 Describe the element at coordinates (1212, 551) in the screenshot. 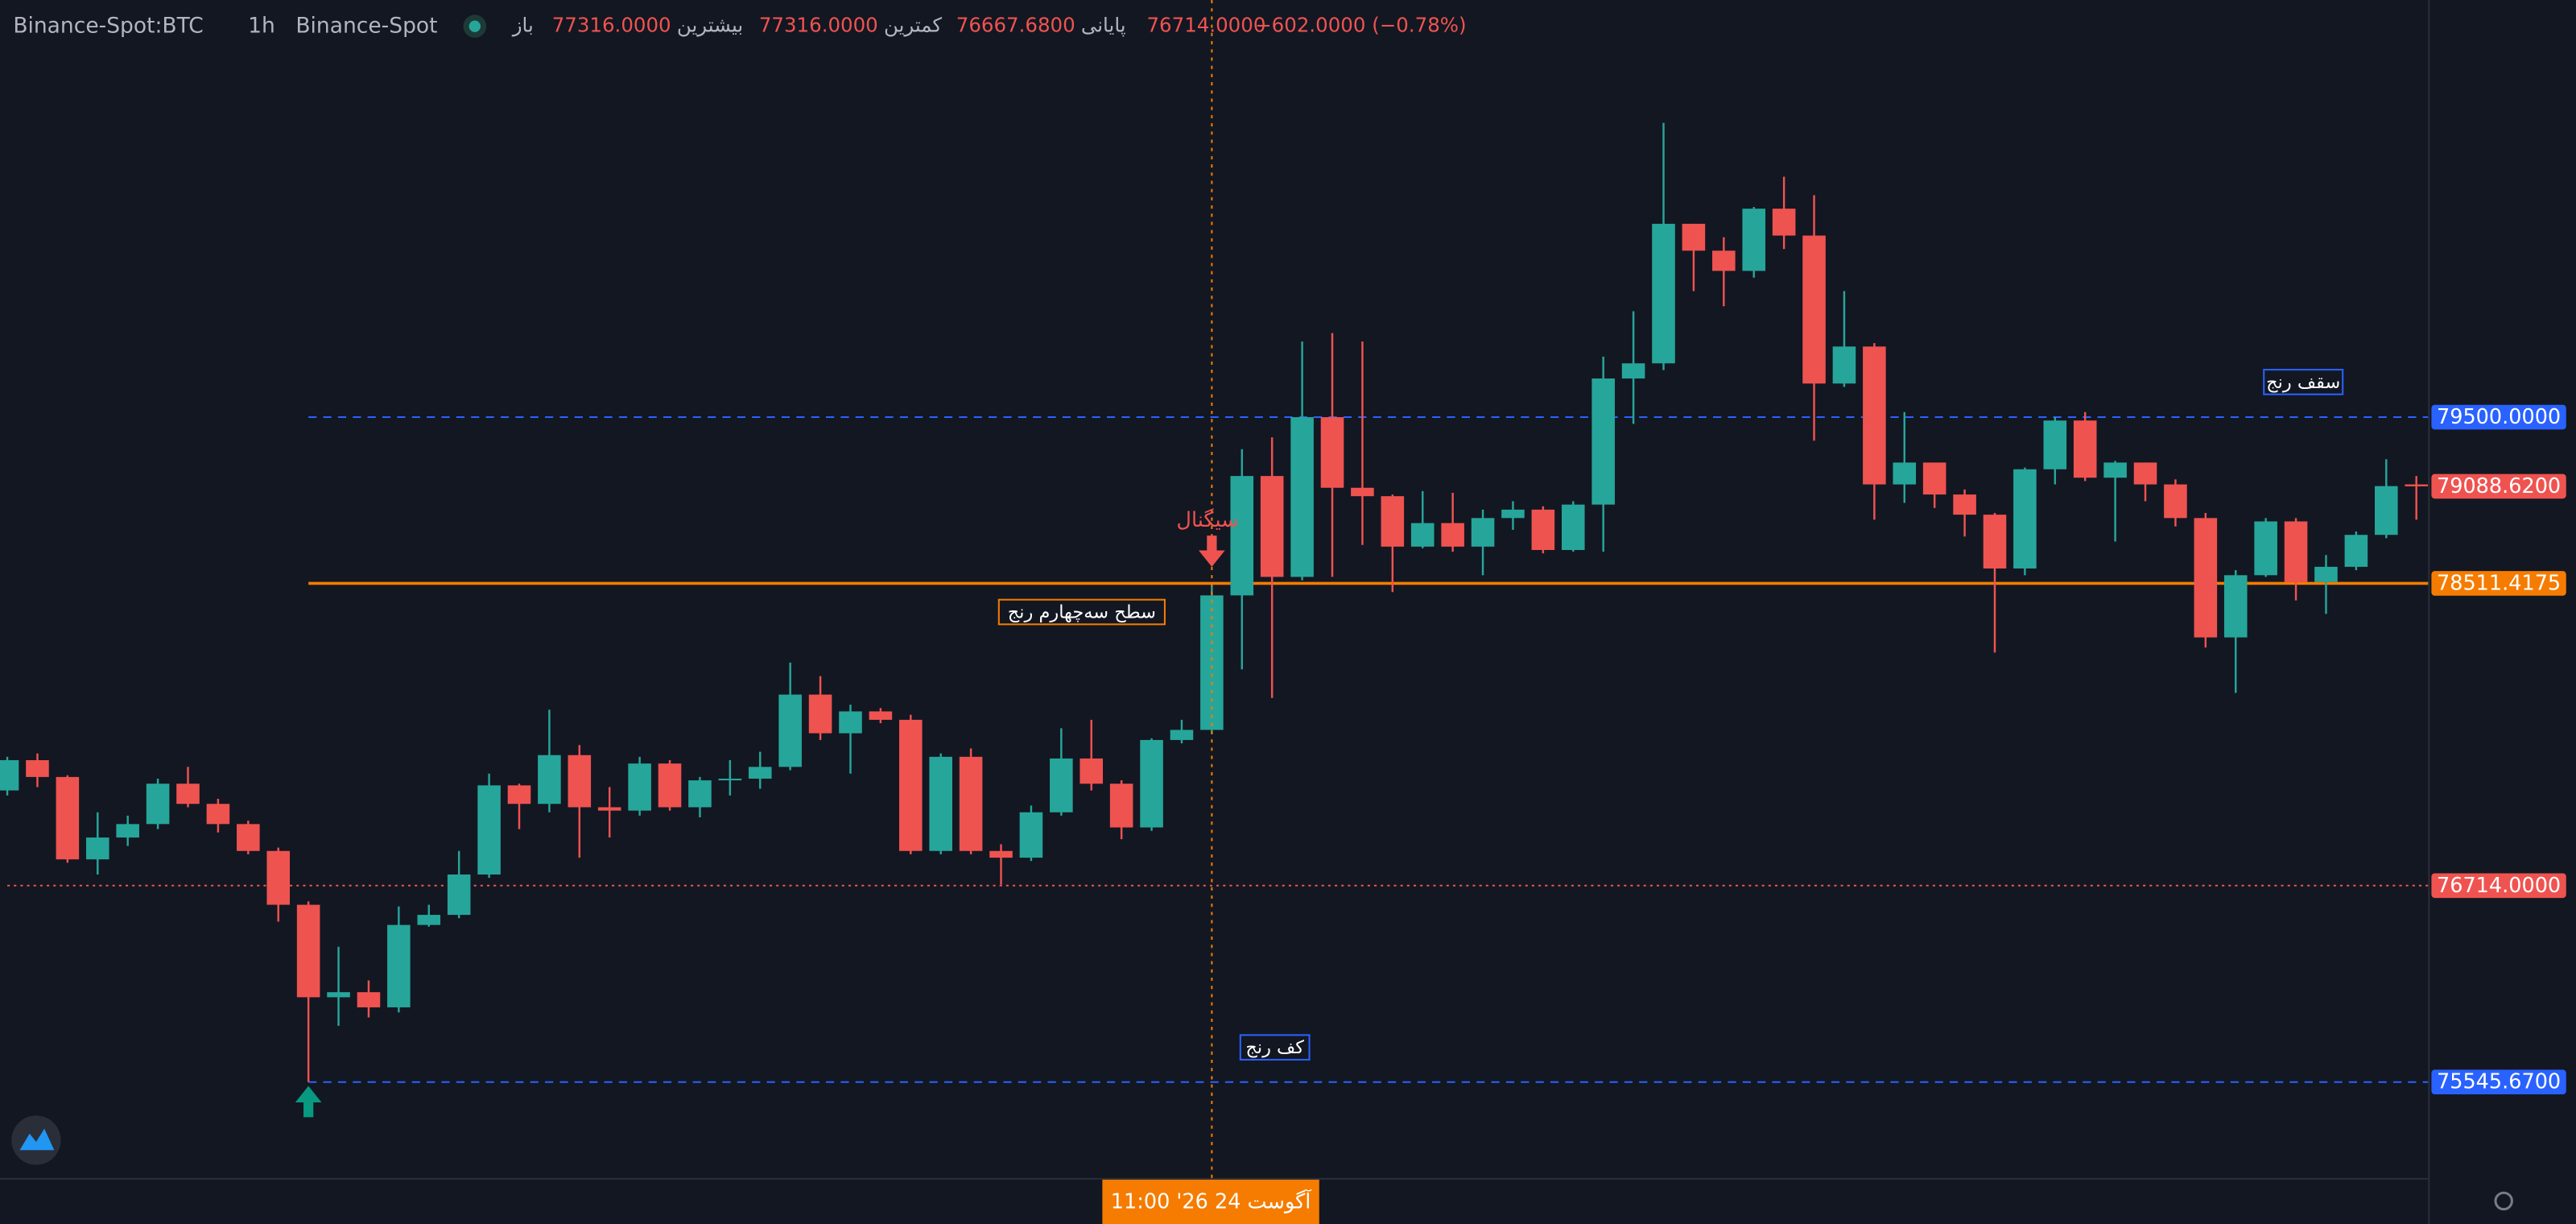

I see `signal-arrow-down` at that location.